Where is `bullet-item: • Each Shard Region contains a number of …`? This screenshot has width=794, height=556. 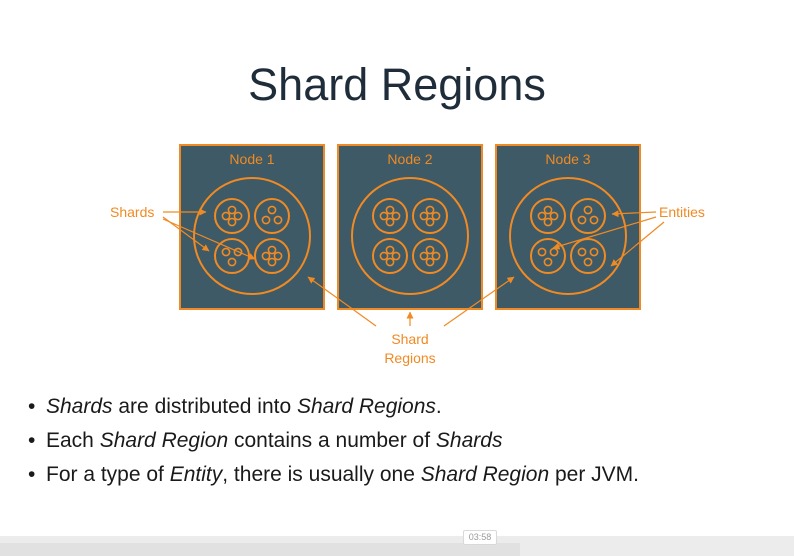
bullet-item: • Each Shard Region contains a number of … is located at coordinates (265, 440).